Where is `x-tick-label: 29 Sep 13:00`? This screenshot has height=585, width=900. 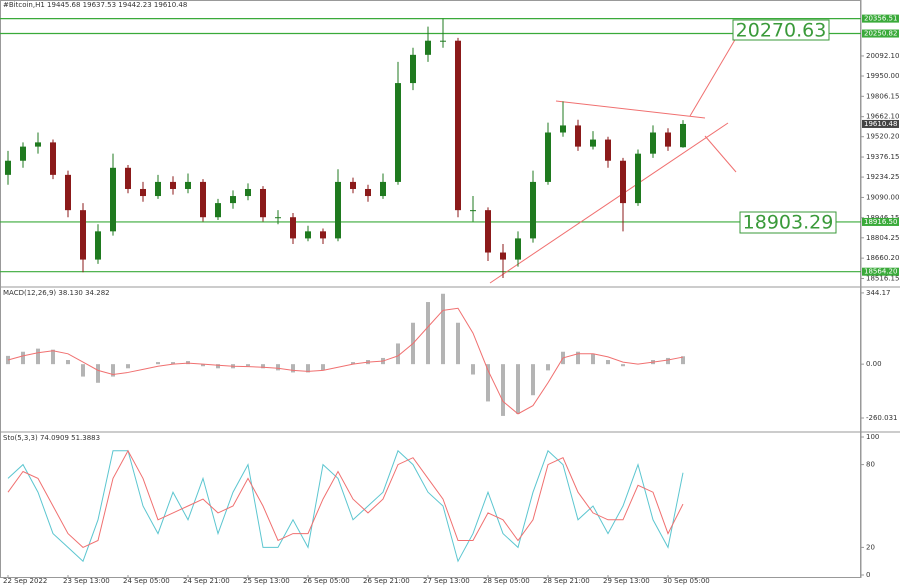
x-tick-label: 29 Sep 13:00 is located at coordinates (626, 581).